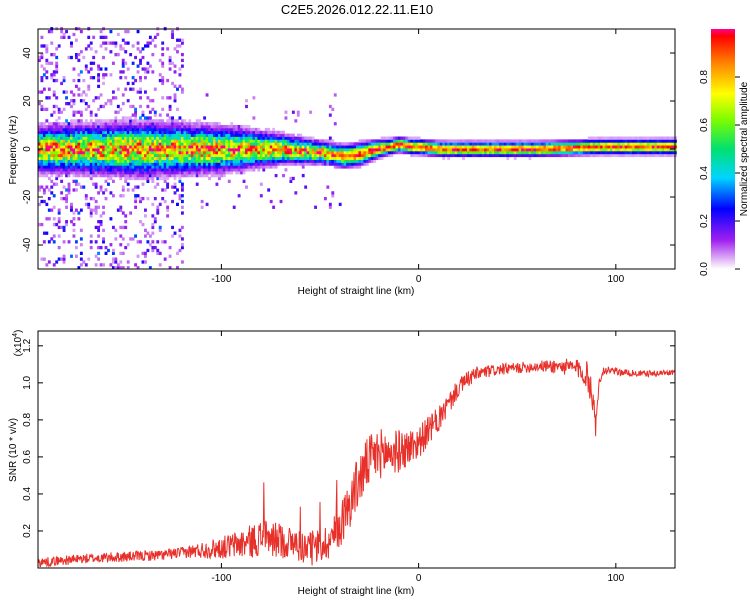 This screenshot has width=750, height=600. I want to click on colorbar-ticks: 0.00.20.40.60.8, so click(719, 173).